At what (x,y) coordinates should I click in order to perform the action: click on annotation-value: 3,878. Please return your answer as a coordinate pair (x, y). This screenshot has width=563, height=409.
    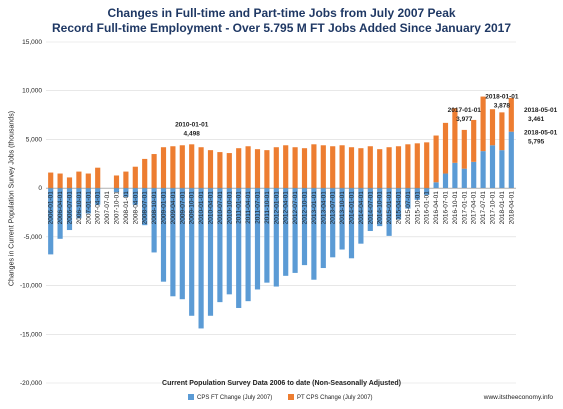
    Looking at the image, I should click on (502, 105).